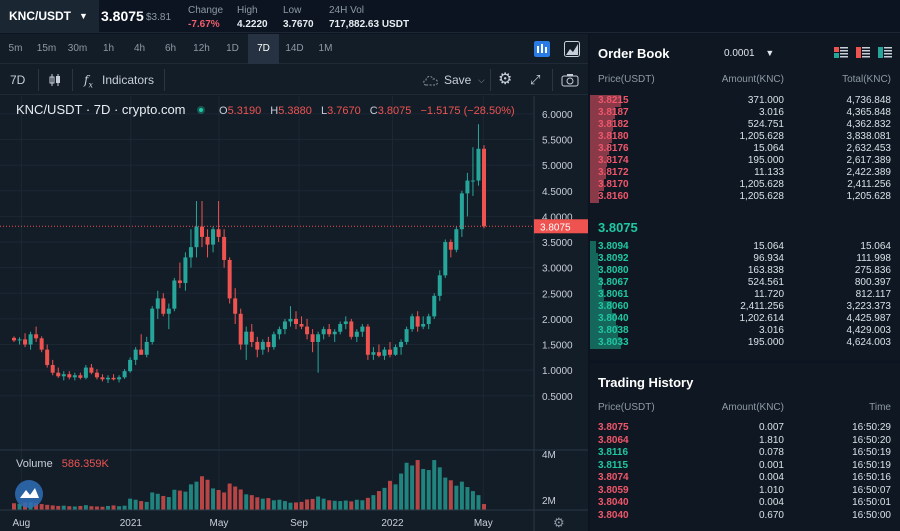 The width and height of the screenshot is (900, 531). I want to click on bid-row: 3.8060 2,411.256 3,223.373, so click(745, 307).